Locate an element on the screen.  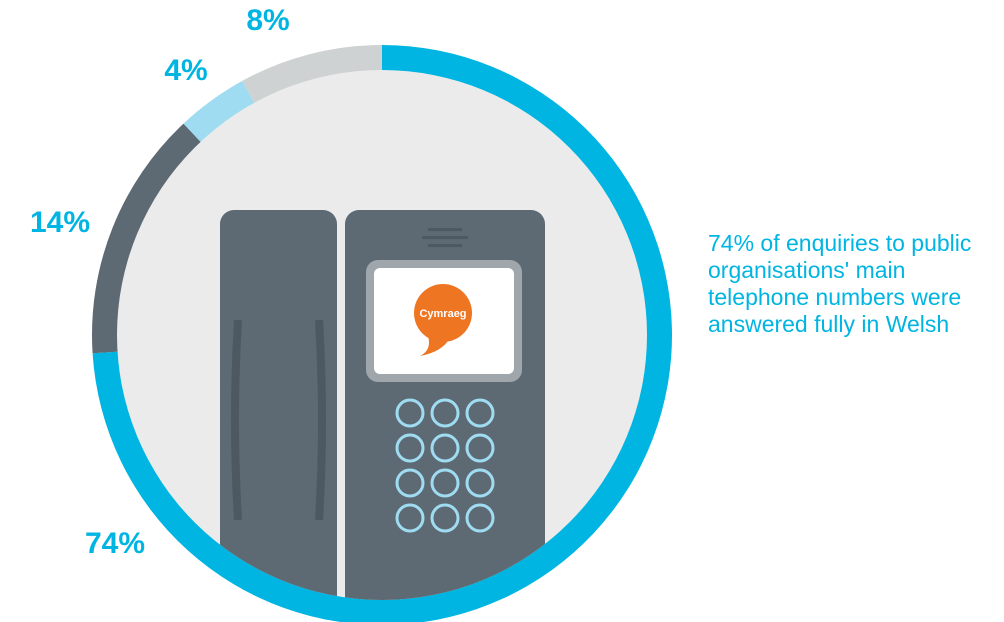
icon-text: Cymraeg is located at coordinates (442, 314).